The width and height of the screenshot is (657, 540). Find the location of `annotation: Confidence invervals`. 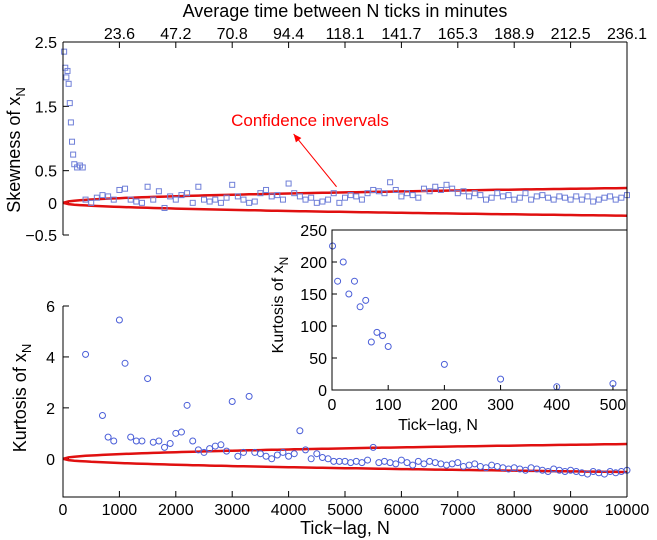

annotation: Confidence invervals is located at coordinates (310, 149).